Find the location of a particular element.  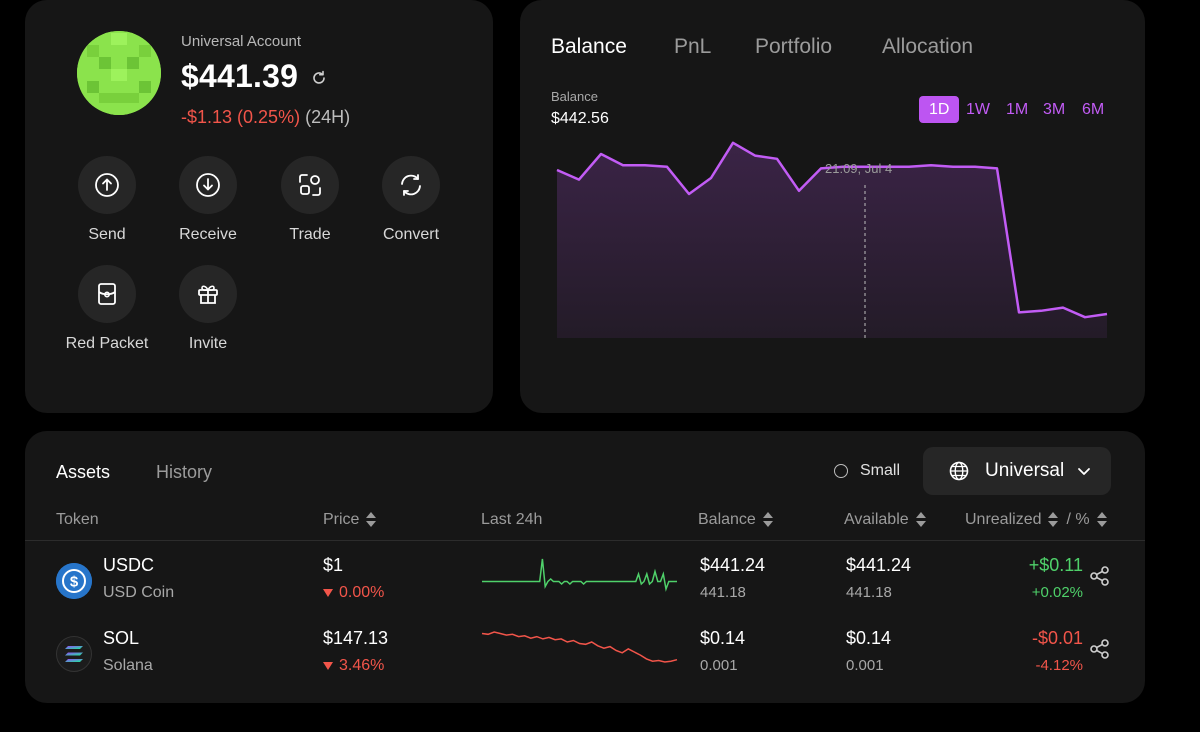

token-balance: $0.14 is located at coordinates (723, 638).